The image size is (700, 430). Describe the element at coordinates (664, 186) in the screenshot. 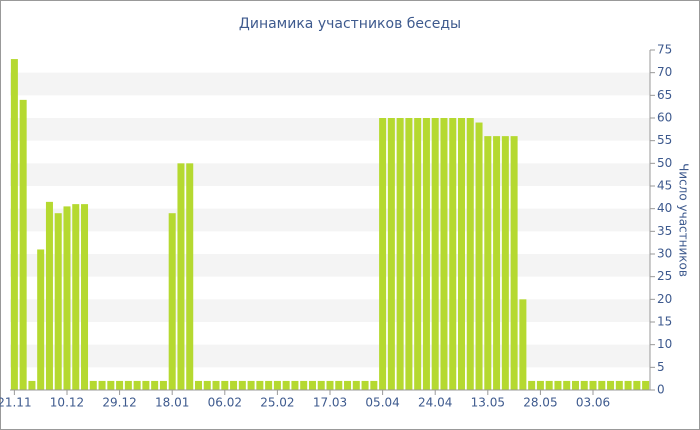

I see `y-tick-label: 45` at that location.